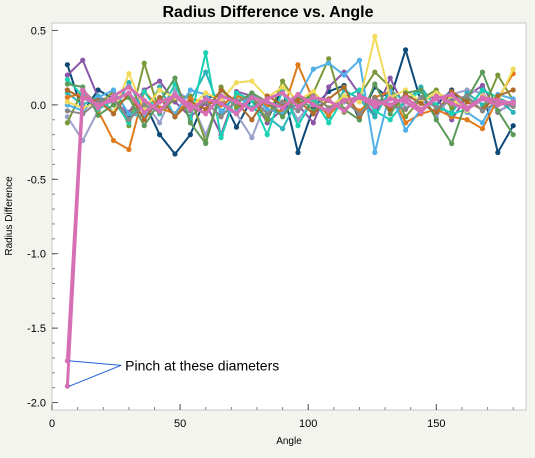 This screenshot has height=458, width=535. I want to click on x-tick-label: 150, so click(436, 424).